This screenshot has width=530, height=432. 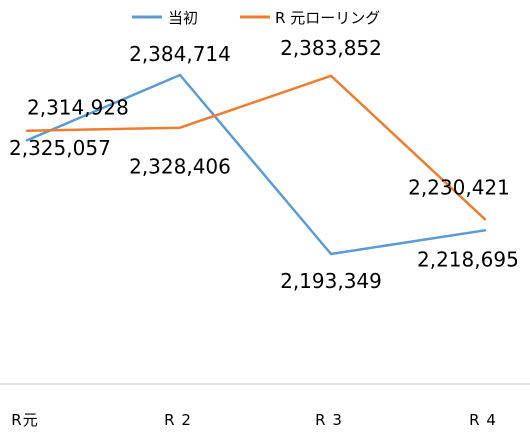 I want to click on x-tick-label-2: R 2, so click(x=178, y=420).